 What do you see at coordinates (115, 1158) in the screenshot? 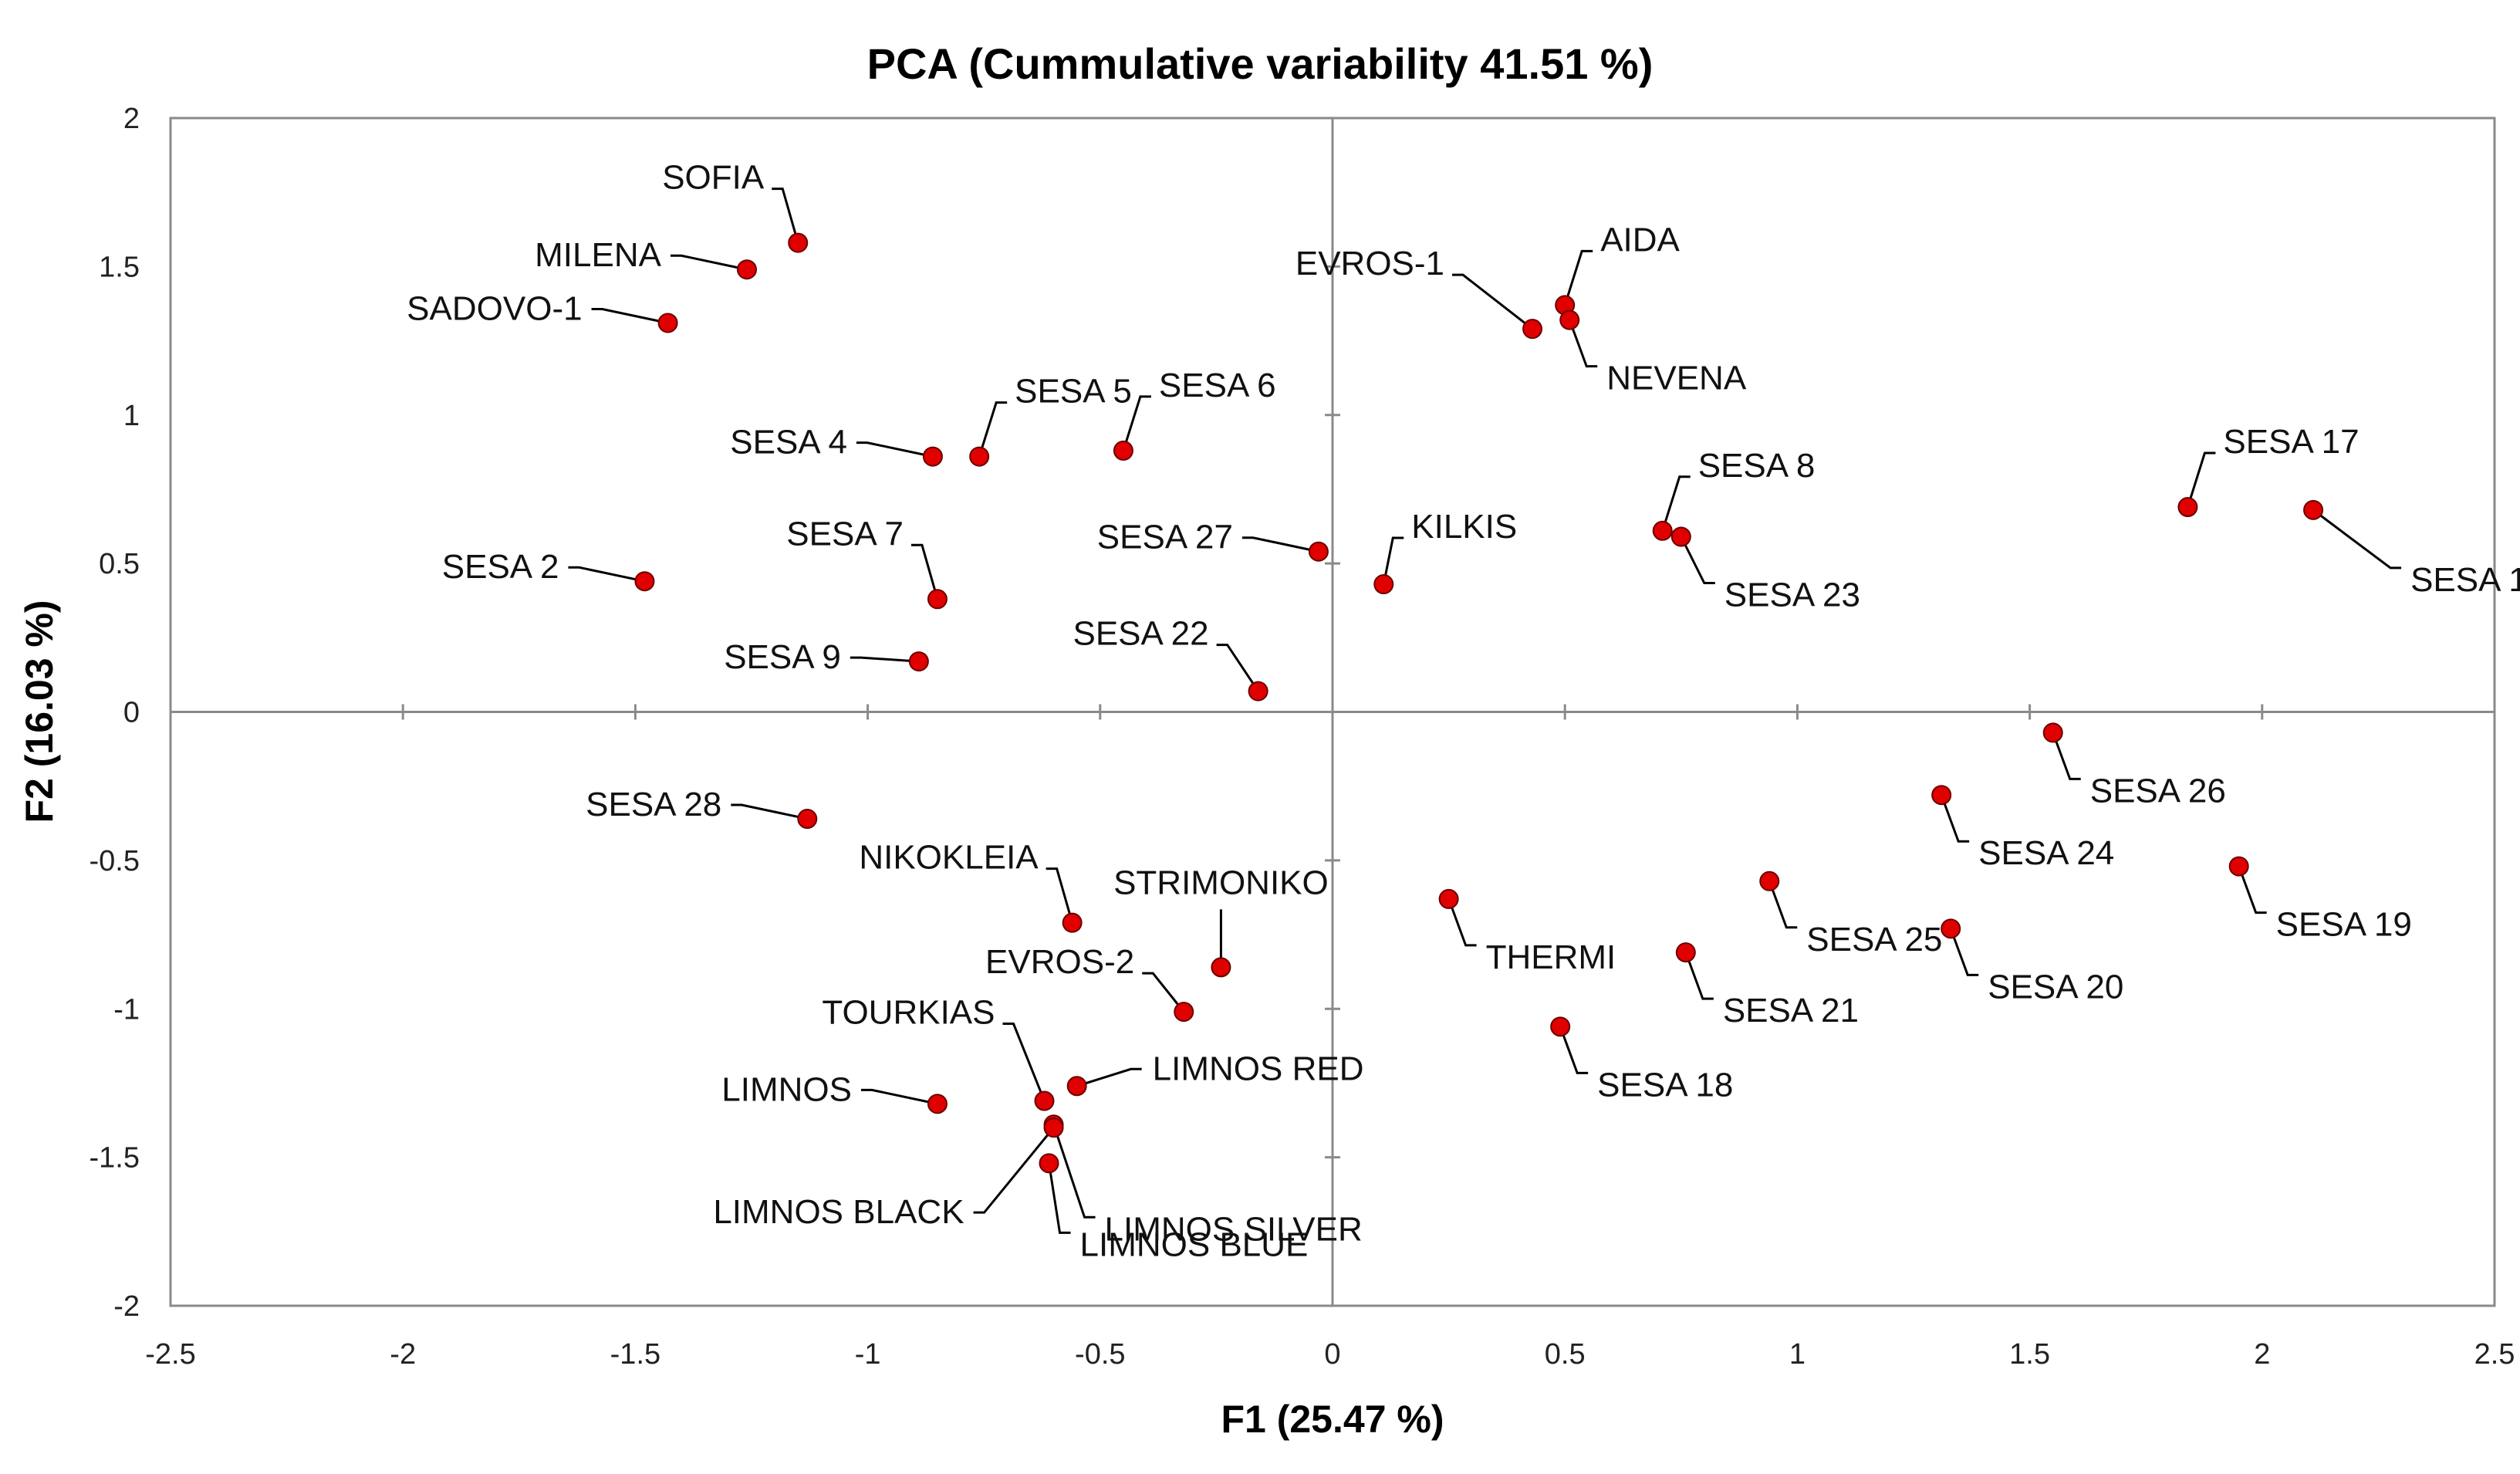
I see `y-tick-label: -1.5` at bounding box center [115, 1158].